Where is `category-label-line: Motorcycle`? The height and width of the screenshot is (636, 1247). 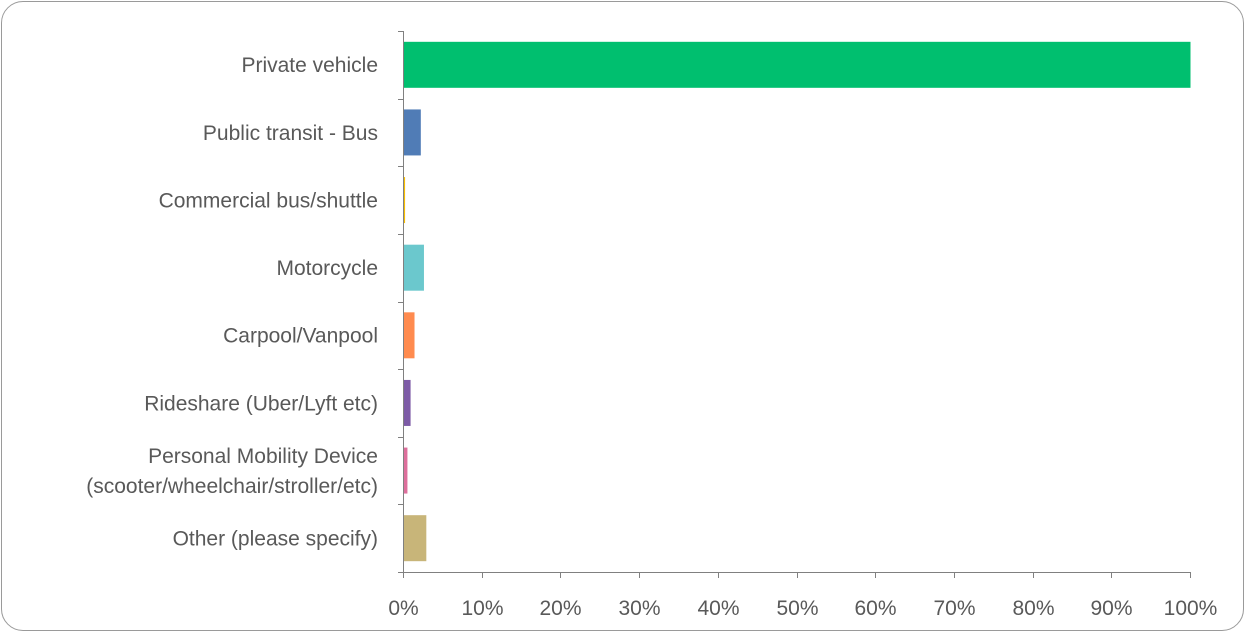 category-label-line: Motorcycle is located at coordinates (327, 268).